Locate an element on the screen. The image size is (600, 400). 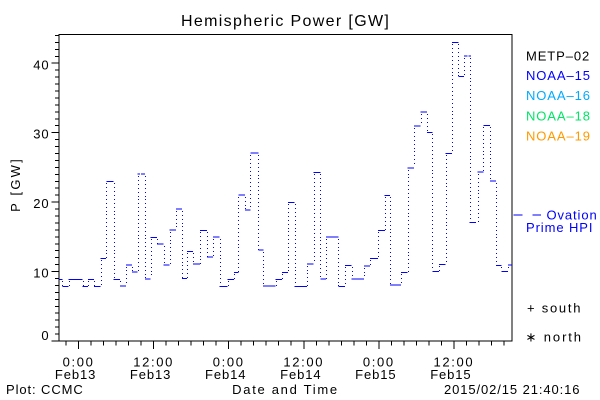
svg-text: 0 is located at coordinates (45, 335).